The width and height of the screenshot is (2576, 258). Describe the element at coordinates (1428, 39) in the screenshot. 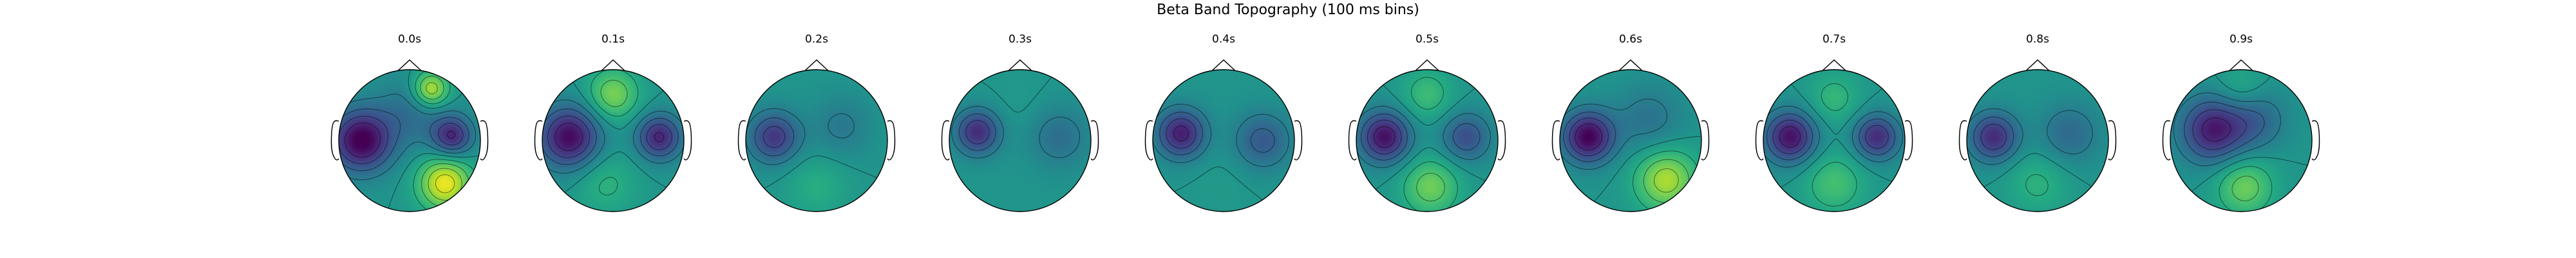

I see `panel-title: 0.5s` at that location.